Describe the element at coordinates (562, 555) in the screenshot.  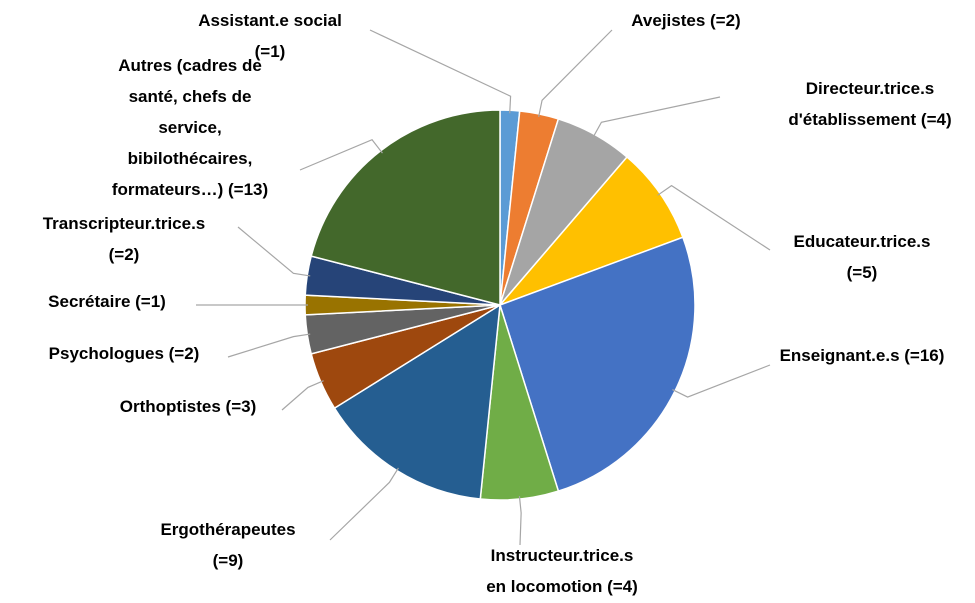
I see `label-line: Instructeur.trice.s` at that location.